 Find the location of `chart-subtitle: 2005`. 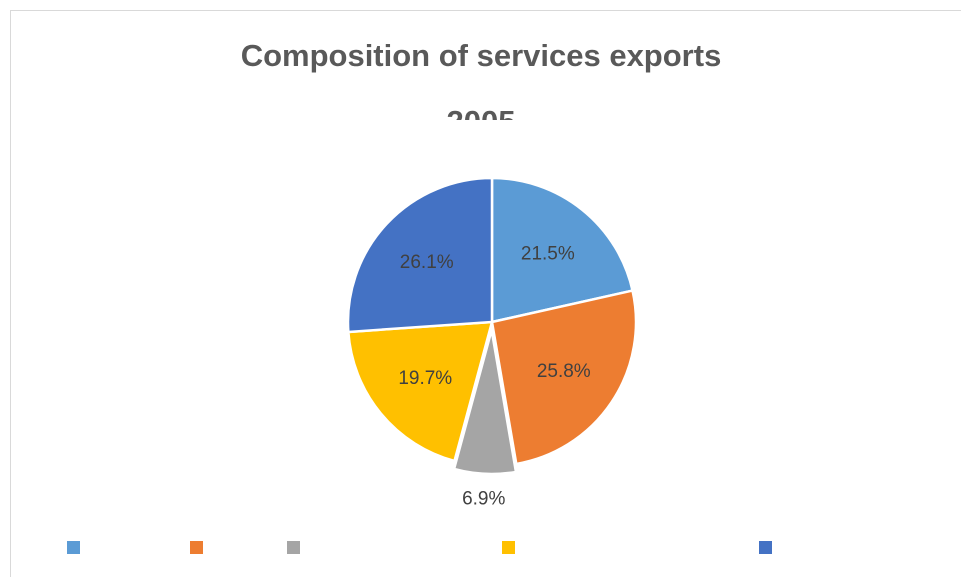

chart-subtitle: 2005 is located at coordinates (481, 112).